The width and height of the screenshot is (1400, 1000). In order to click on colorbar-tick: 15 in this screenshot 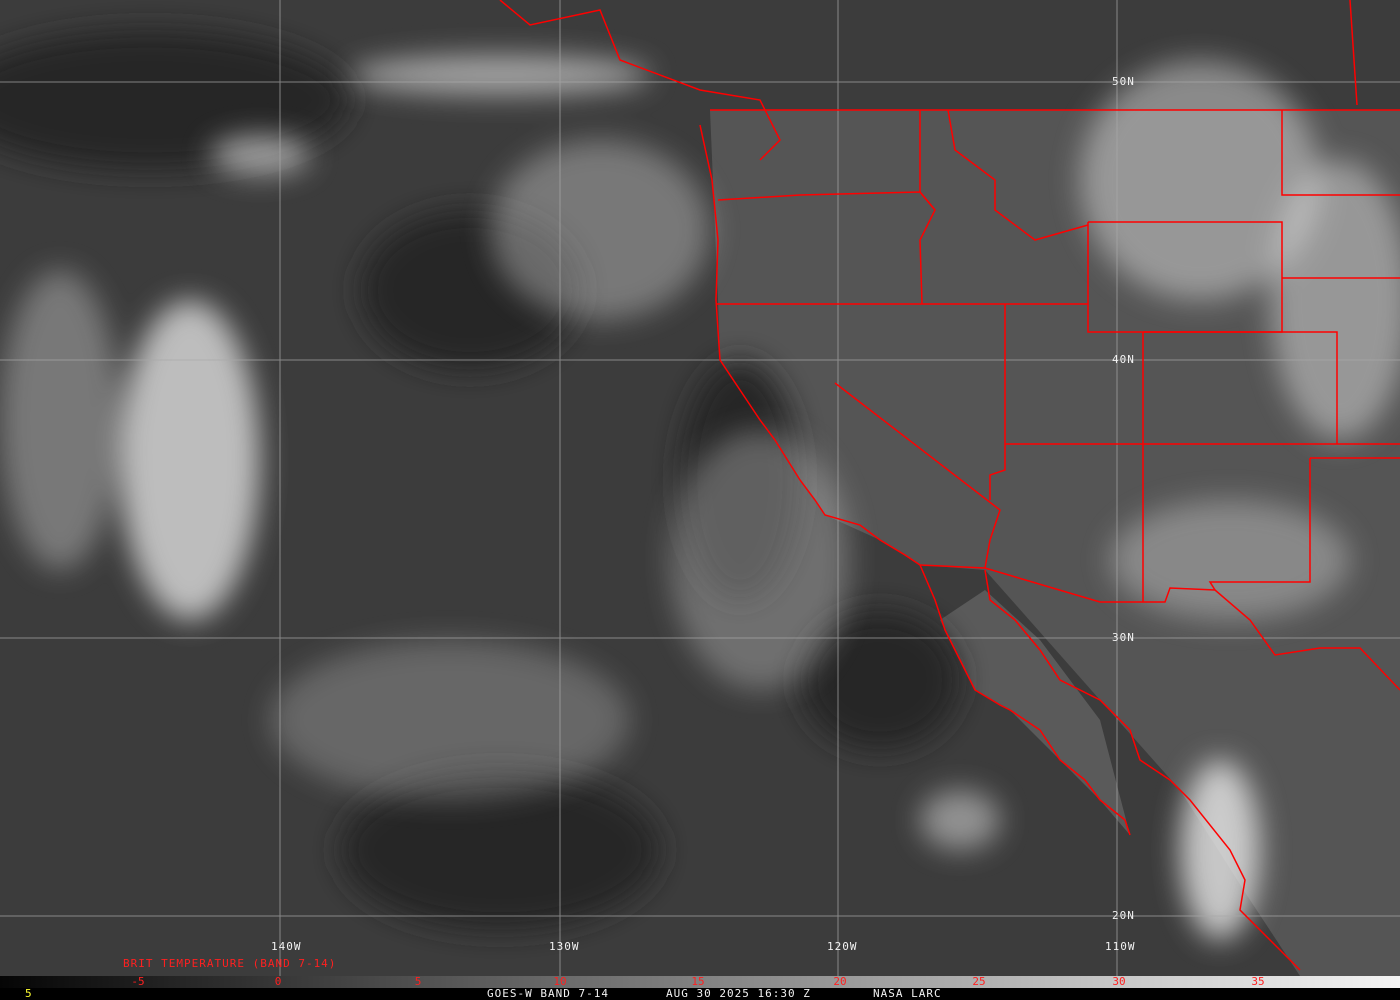, I will do `click(698, 981)`.